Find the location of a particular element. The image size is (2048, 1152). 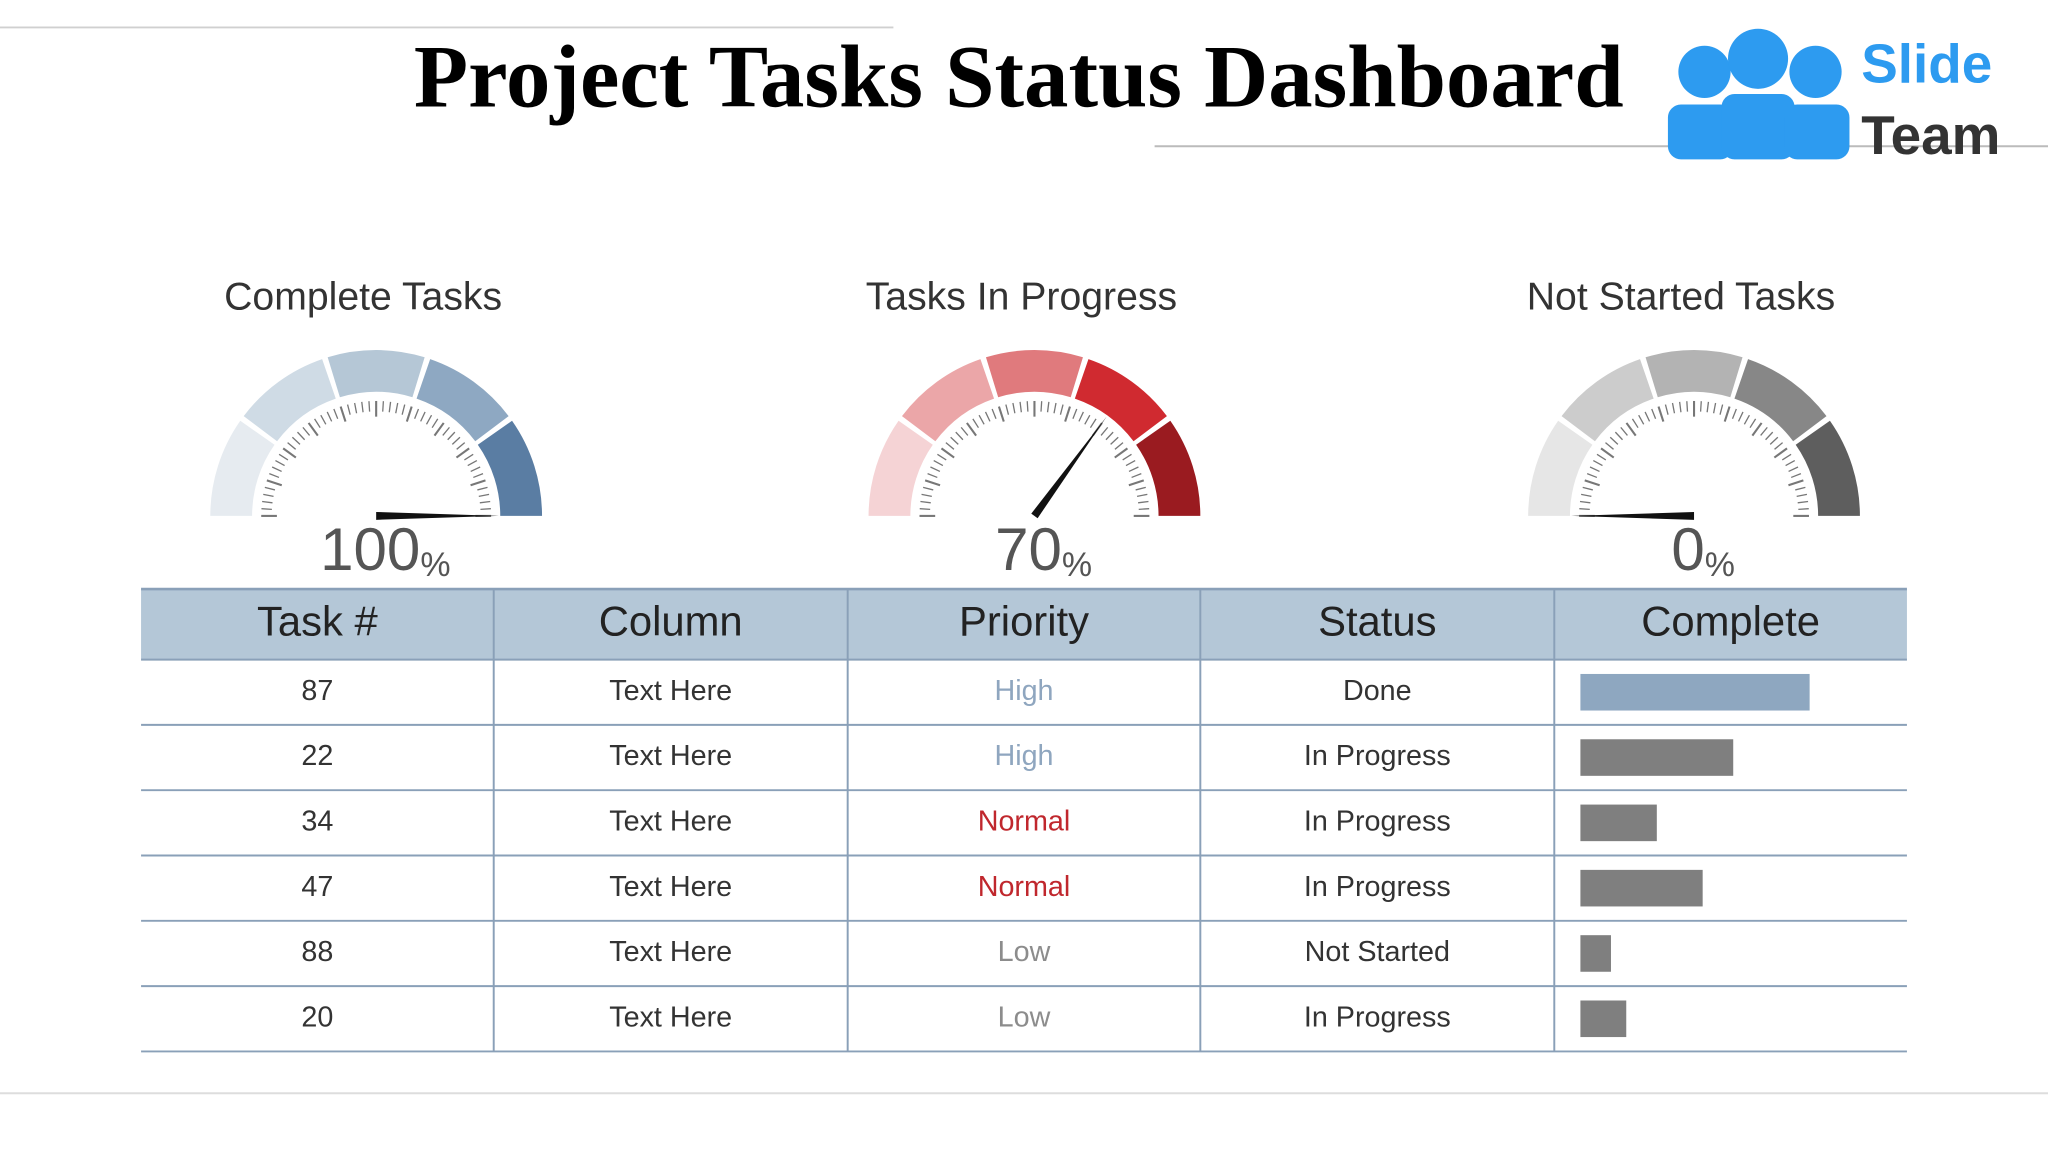

gauge-unit: % is located at coordinates (435, 565).